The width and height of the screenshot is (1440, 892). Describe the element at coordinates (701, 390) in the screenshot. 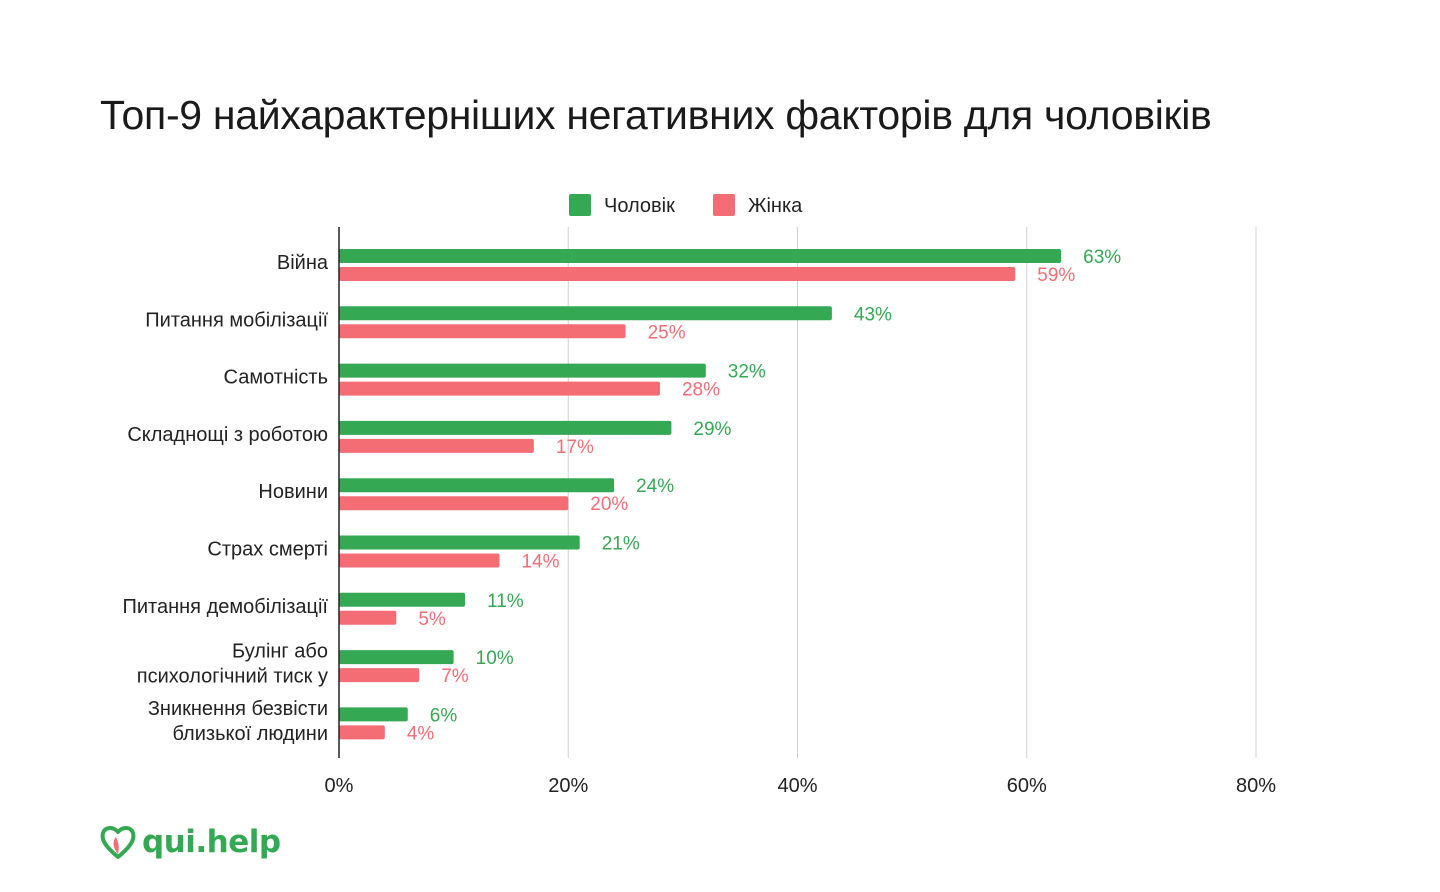

I see `value-label-women: 28%` at that location.